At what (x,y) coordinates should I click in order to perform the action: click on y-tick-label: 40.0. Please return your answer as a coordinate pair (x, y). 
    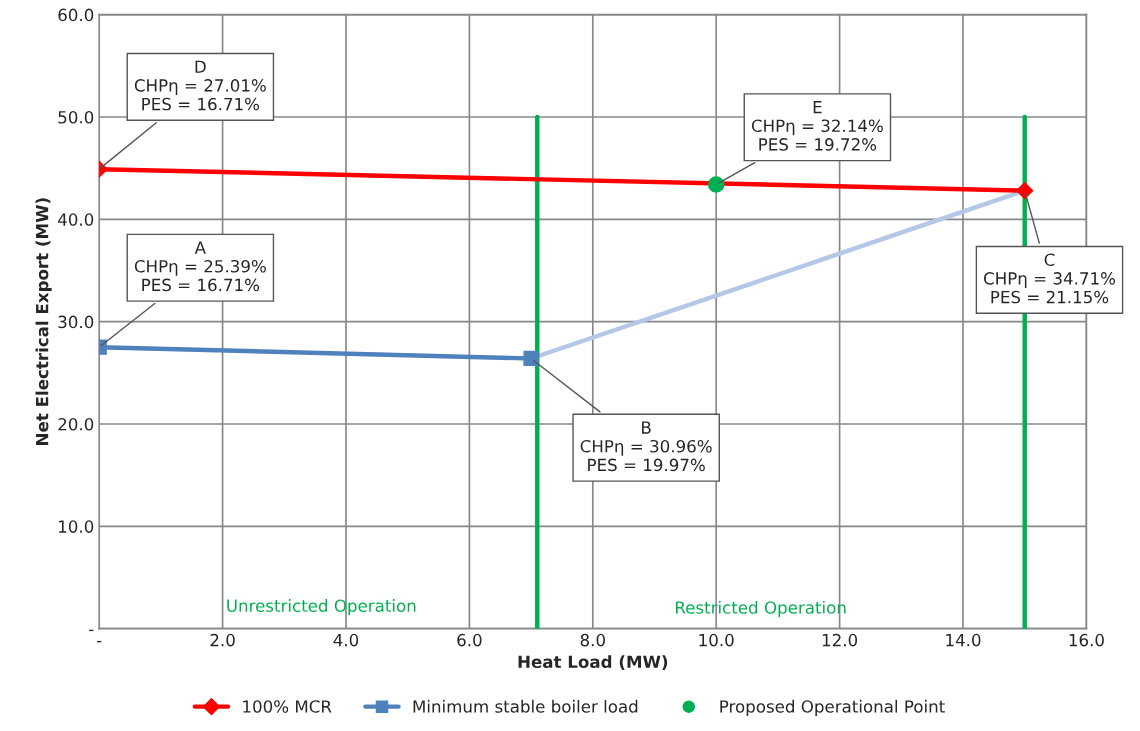
    Looking at the image, I should click on (76, 219).